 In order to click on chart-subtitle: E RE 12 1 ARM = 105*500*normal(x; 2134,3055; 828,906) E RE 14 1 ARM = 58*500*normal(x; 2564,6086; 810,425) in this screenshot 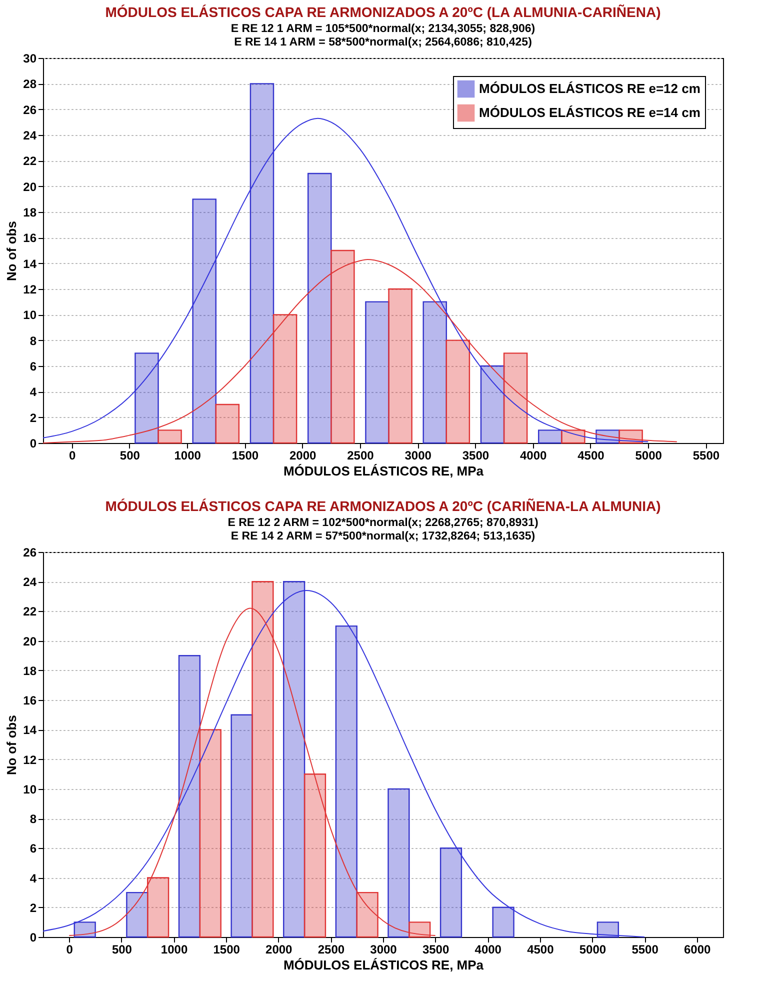, I will do `click(383, 35)`.